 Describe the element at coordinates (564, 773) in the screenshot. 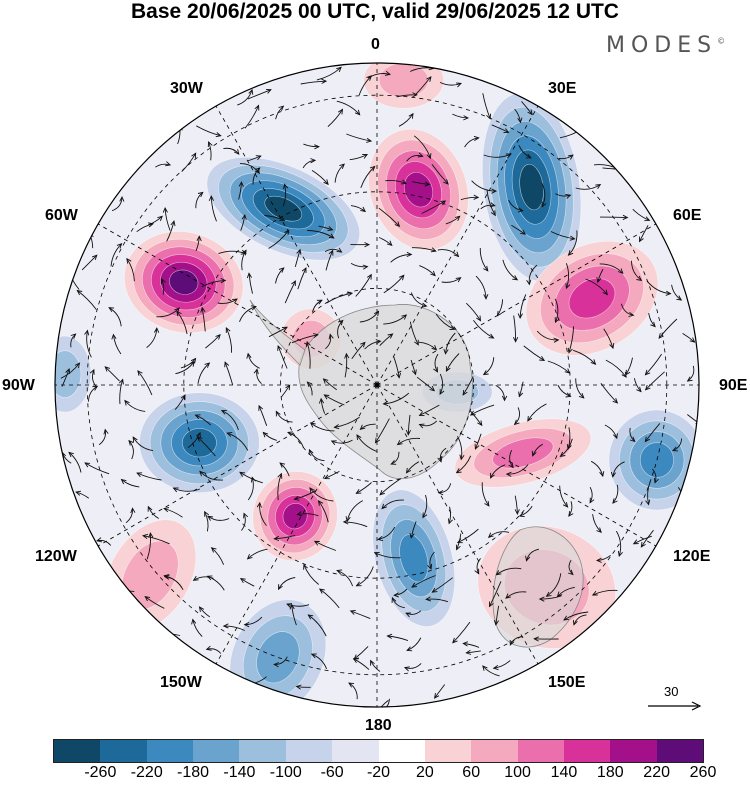

I see `colorbar-tick-label: 140` at that location.